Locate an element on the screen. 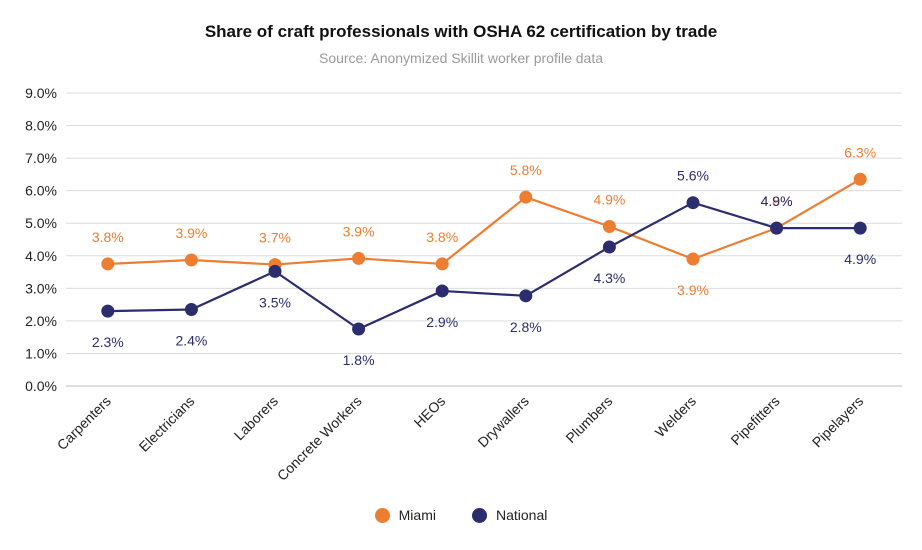  legend-item-miami: Miami is located at coordinates (405, 515).